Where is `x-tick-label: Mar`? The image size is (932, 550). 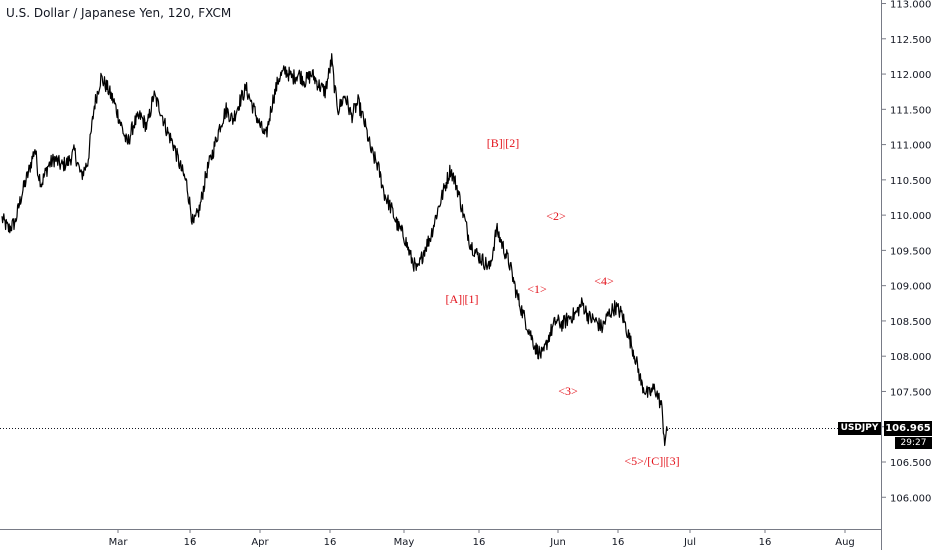
x-tick-label: Mar is located at coordinates (119, 542).